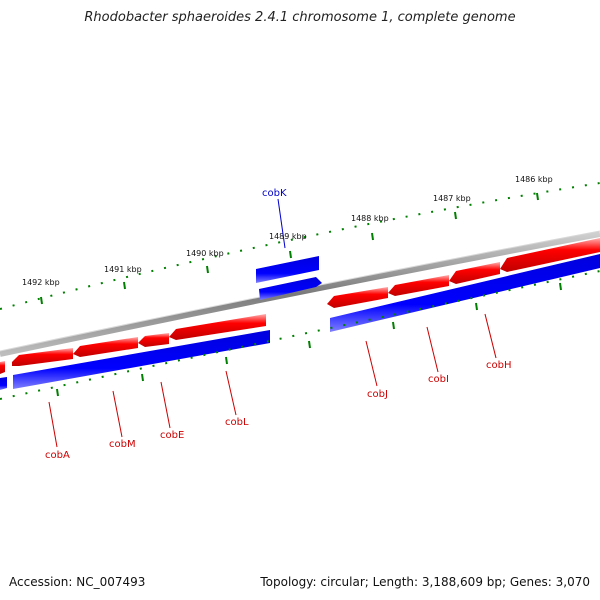 The height and width of the screenshot is (600, 600). I want to click on gene-label-cobm: cobM, so click(122, 444).